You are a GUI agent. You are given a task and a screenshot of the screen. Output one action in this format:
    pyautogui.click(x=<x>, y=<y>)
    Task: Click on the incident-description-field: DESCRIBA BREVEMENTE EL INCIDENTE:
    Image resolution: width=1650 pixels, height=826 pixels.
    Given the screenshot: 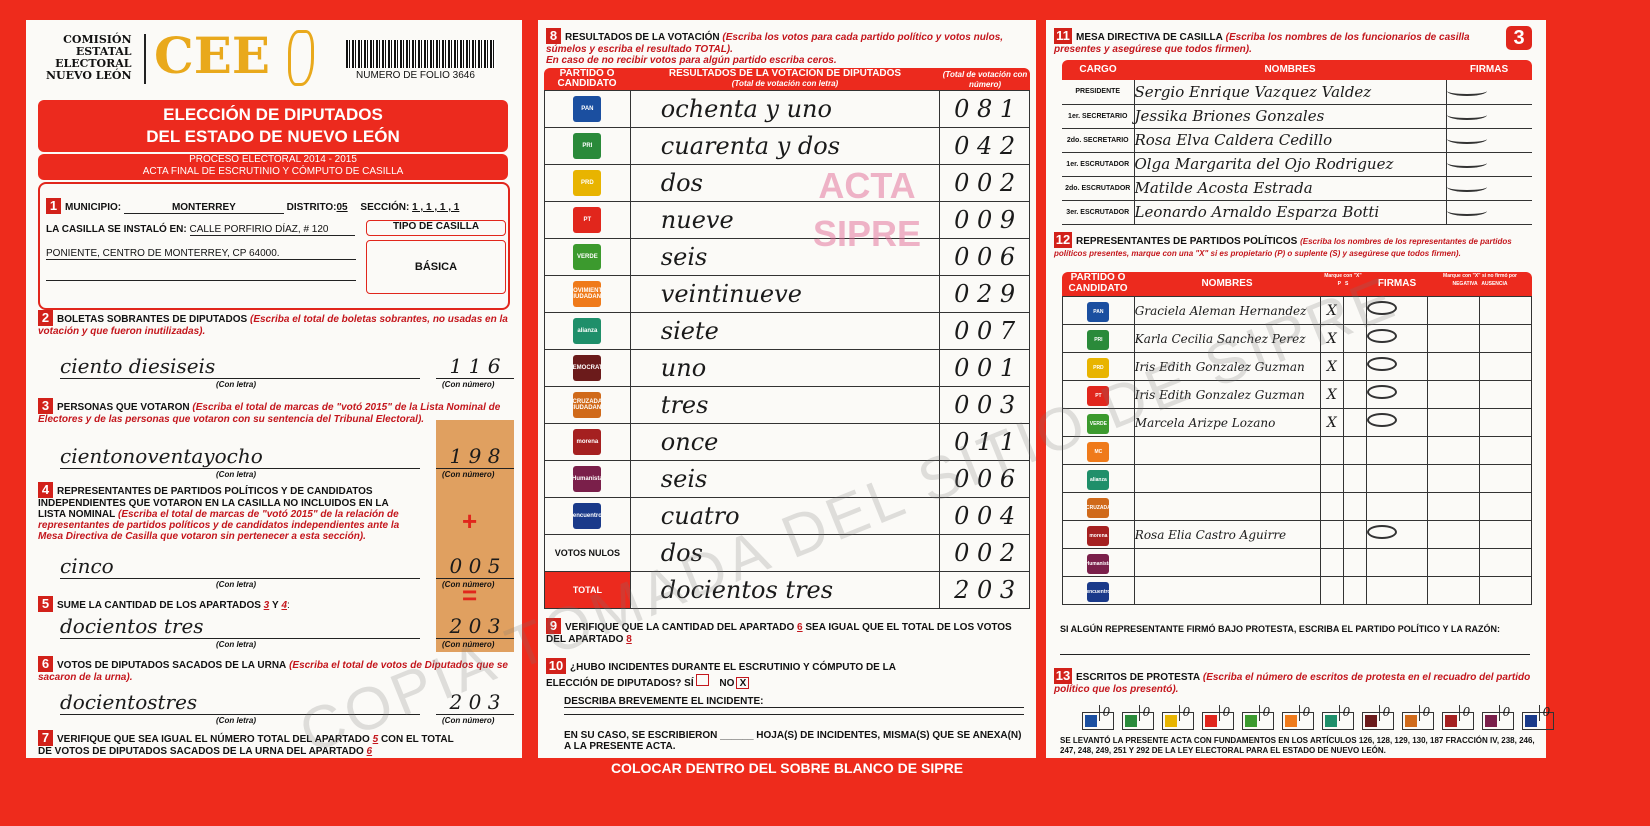 What is the action you would take?
    pyautogui.click(x=794, y=702)
    